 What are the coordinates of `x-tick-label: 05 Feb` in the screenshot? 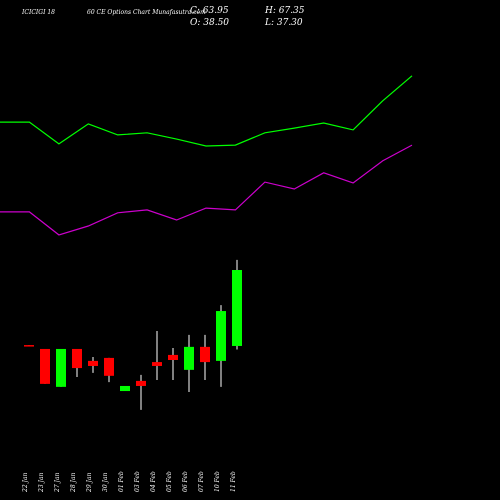 It's located at (169, 481).